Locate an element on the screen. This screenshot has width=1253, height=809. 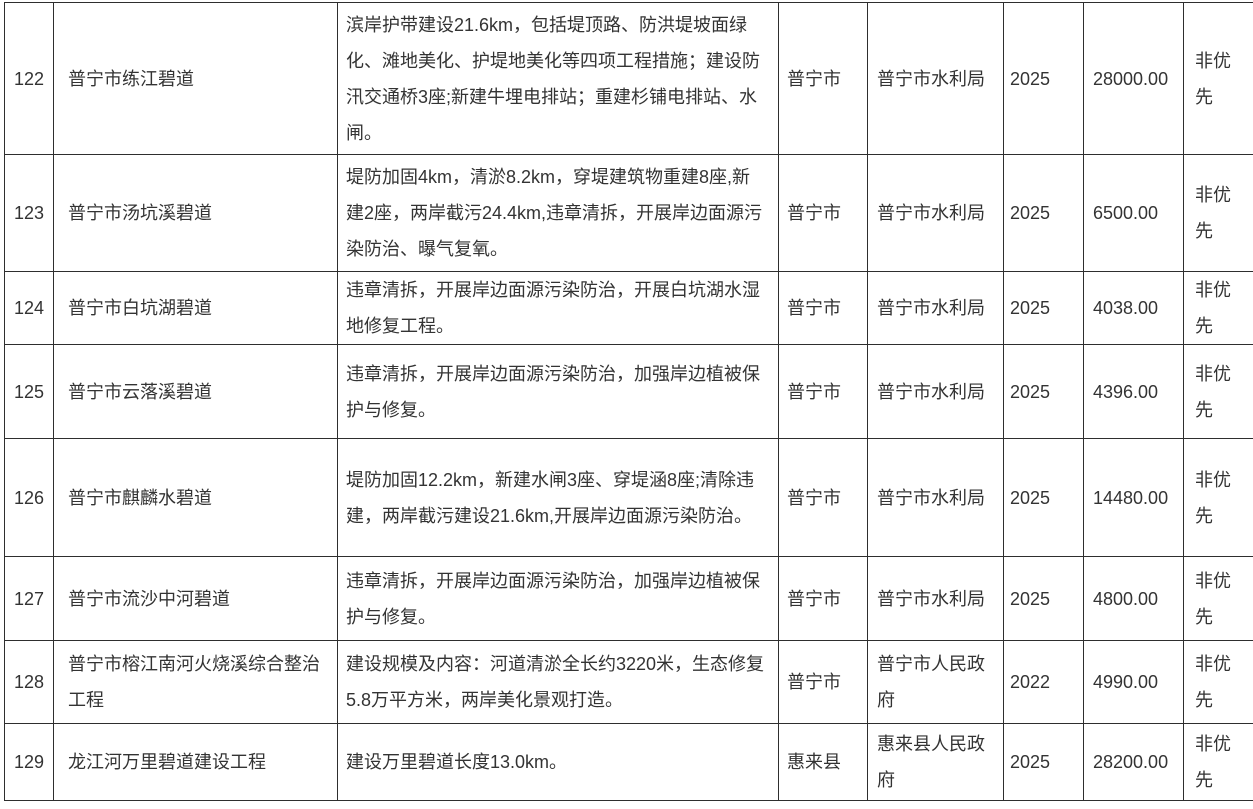
cell-city: 惠来县 is located at coordinates (823, 762).